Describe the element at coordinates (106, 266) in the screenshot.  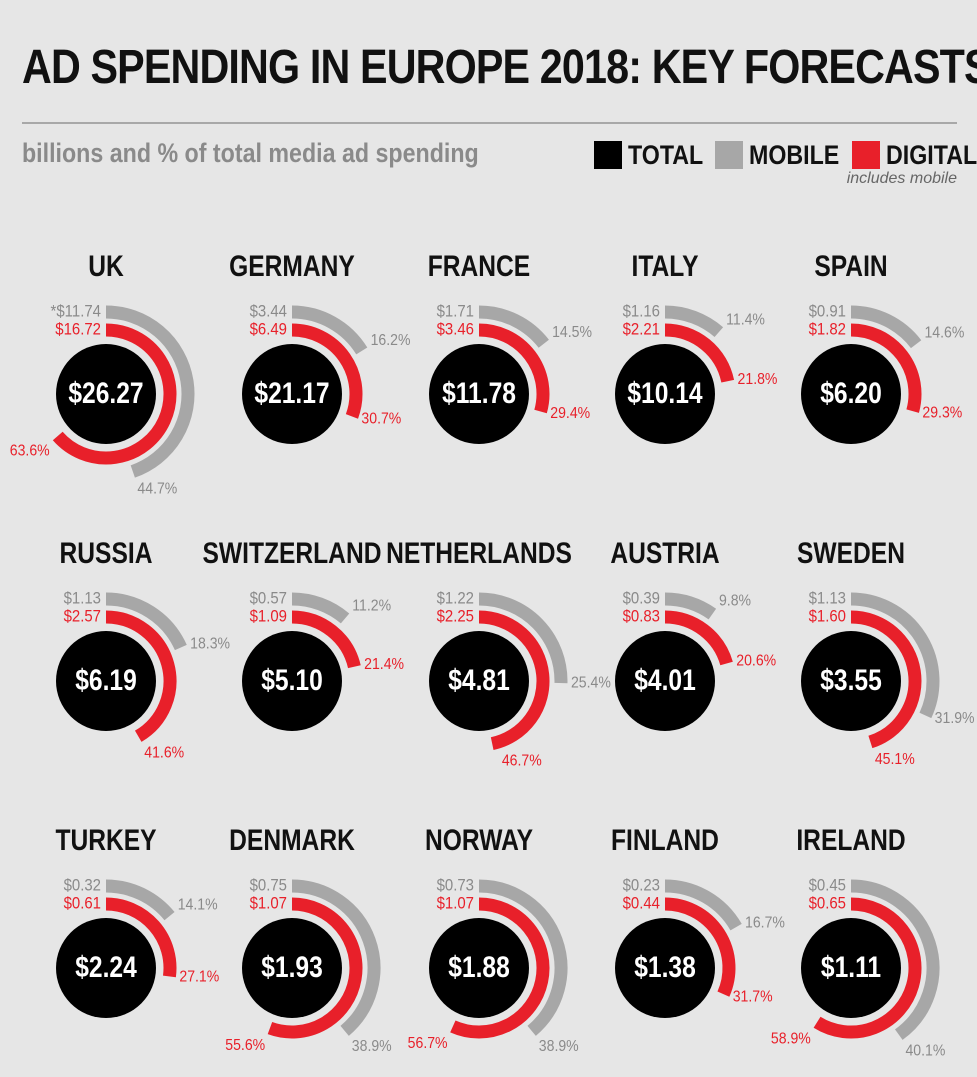
I see `country-name-uk: UK` at that location.